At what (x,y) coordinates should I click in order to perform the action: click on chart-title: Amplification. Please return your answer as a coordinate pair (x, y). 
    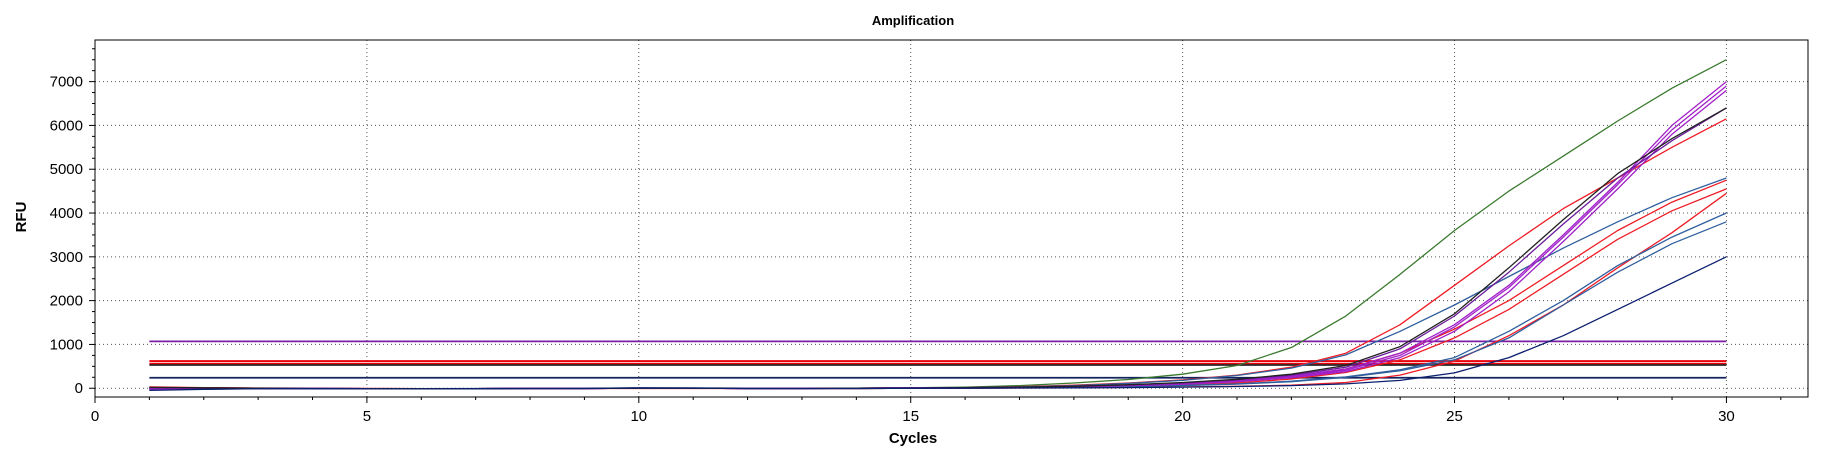
    Looking at the image, I should click on (913, 20).